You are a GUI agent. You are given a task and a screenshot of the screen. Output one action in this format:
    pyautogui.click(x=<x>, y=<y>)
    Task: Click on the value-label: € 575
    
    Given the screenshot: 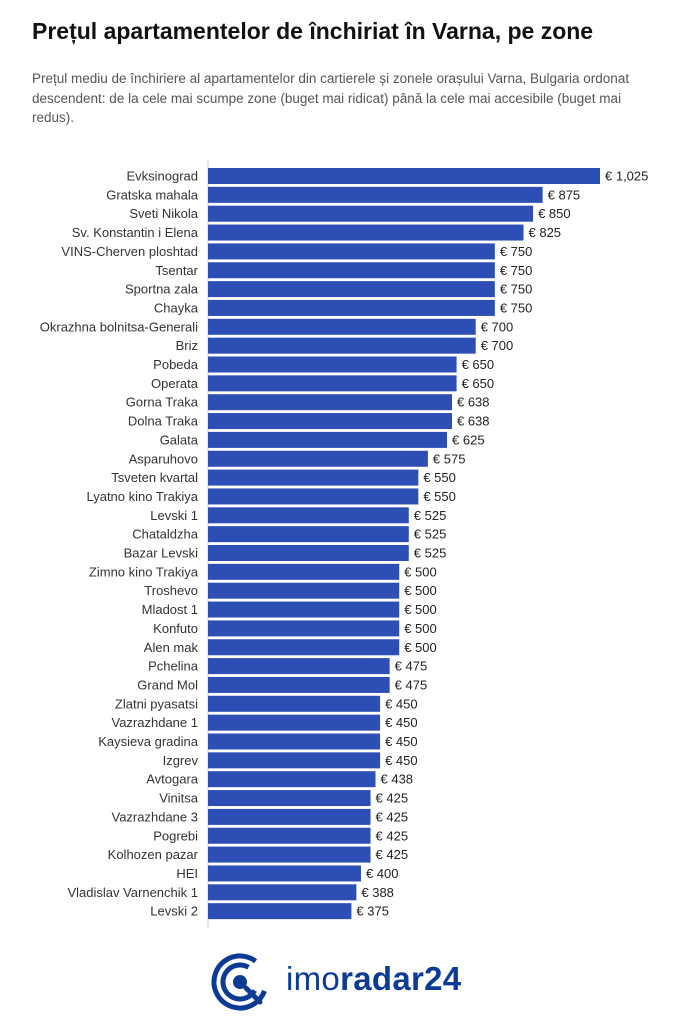 What is the action you would take?
    pyautogui.click(x=449, y=458)
    